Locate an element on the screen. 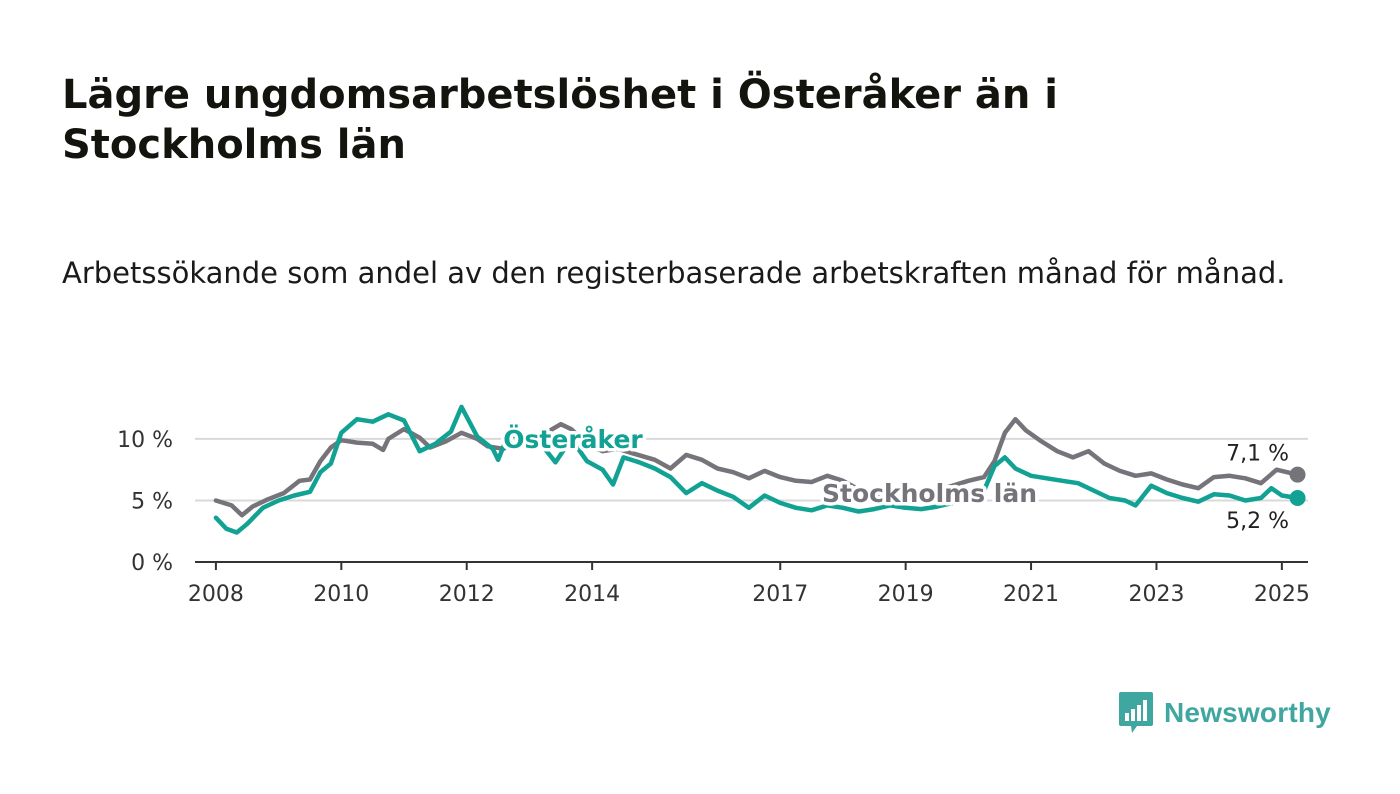  y-axis: 0 % 5 % 10 % is located at coordinates (145, 502).